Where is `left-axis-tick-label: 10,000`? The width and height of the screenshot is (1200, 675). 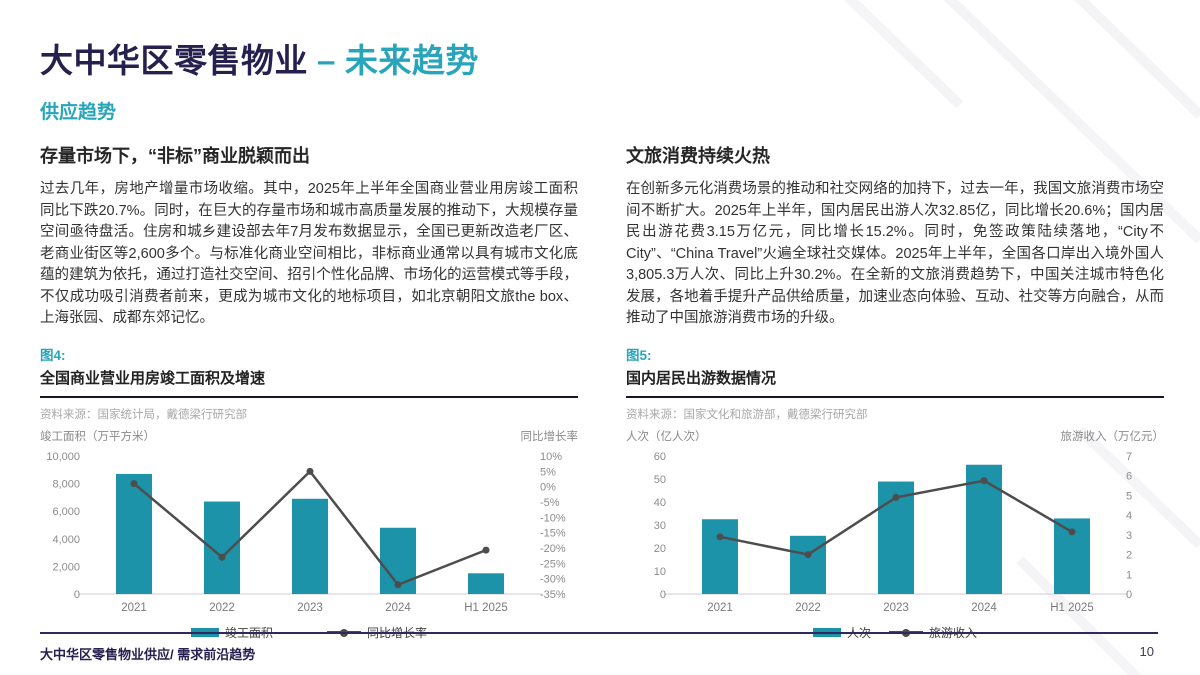 left-axis-tick-label: 10,000 is located at coordinates (63, 457).